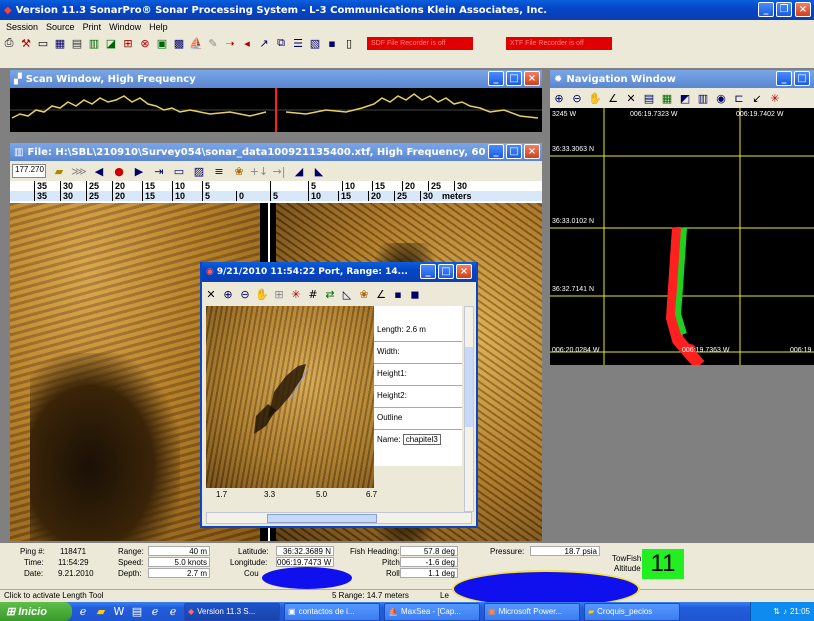 This screenshot has height=621, width=814. Describe the element at coordinates (757, 98) in the screenshot. I see `nav-line-icon: ↙` at that location.